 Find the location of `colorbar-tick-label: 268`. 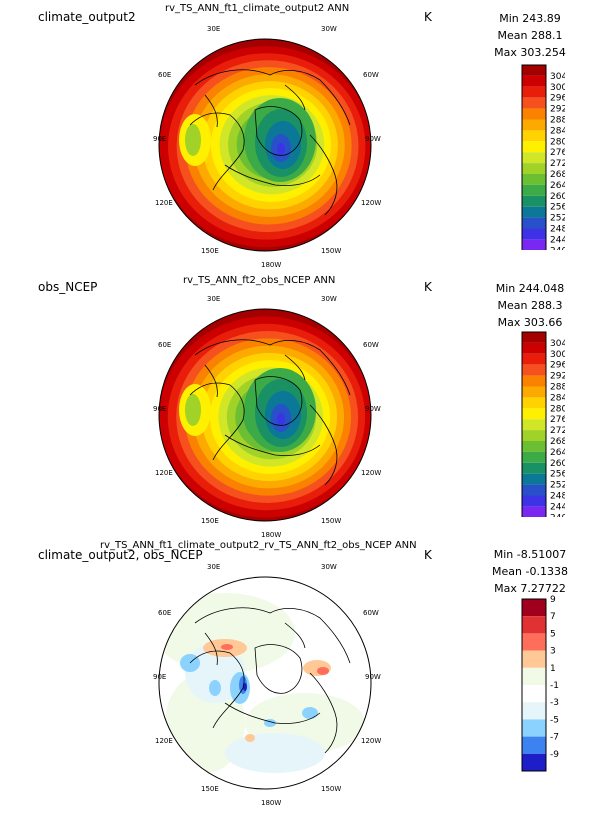

colorbar-tick-label: 268 is located at coordinates (557, 442).